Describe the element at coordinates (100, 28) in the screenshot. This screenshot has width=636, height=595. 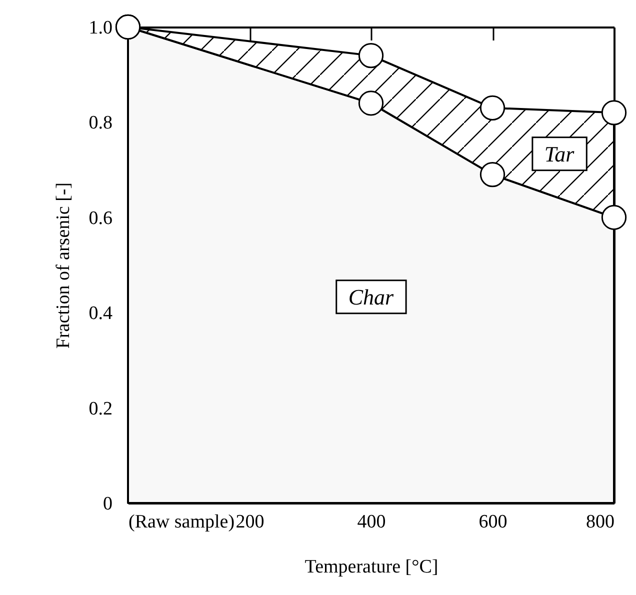
I see `y-tick-label: 1.0` at that location.